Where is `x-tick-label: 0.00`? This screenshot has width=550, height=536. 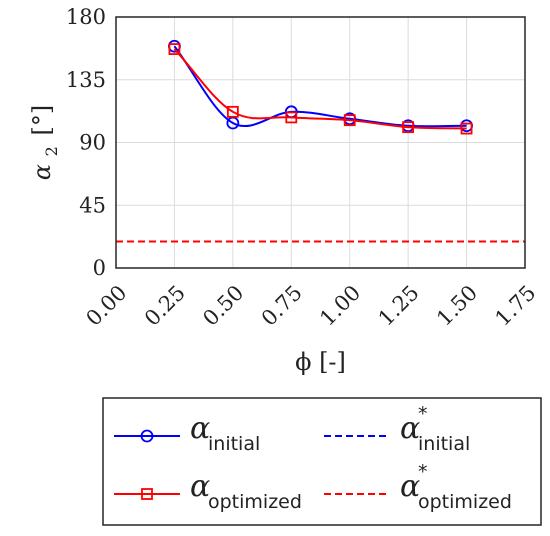
x-tick-label: 0.00 is located at coordinates (106, 306).